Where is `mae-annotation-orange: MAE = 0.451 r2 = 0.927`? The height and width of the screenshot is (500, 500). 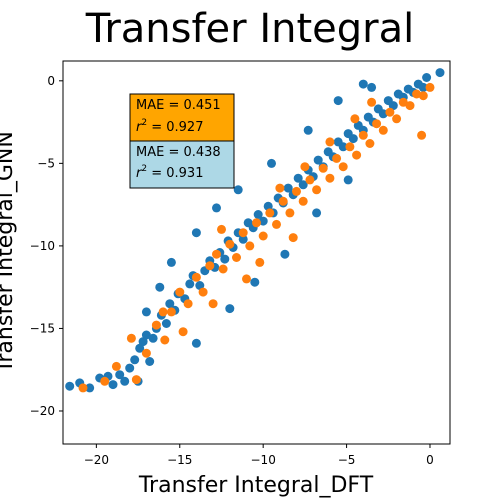 mae-annotation-orange: MAE = 0.451 r2 = 0.927 is located at coordinates (182, 117).